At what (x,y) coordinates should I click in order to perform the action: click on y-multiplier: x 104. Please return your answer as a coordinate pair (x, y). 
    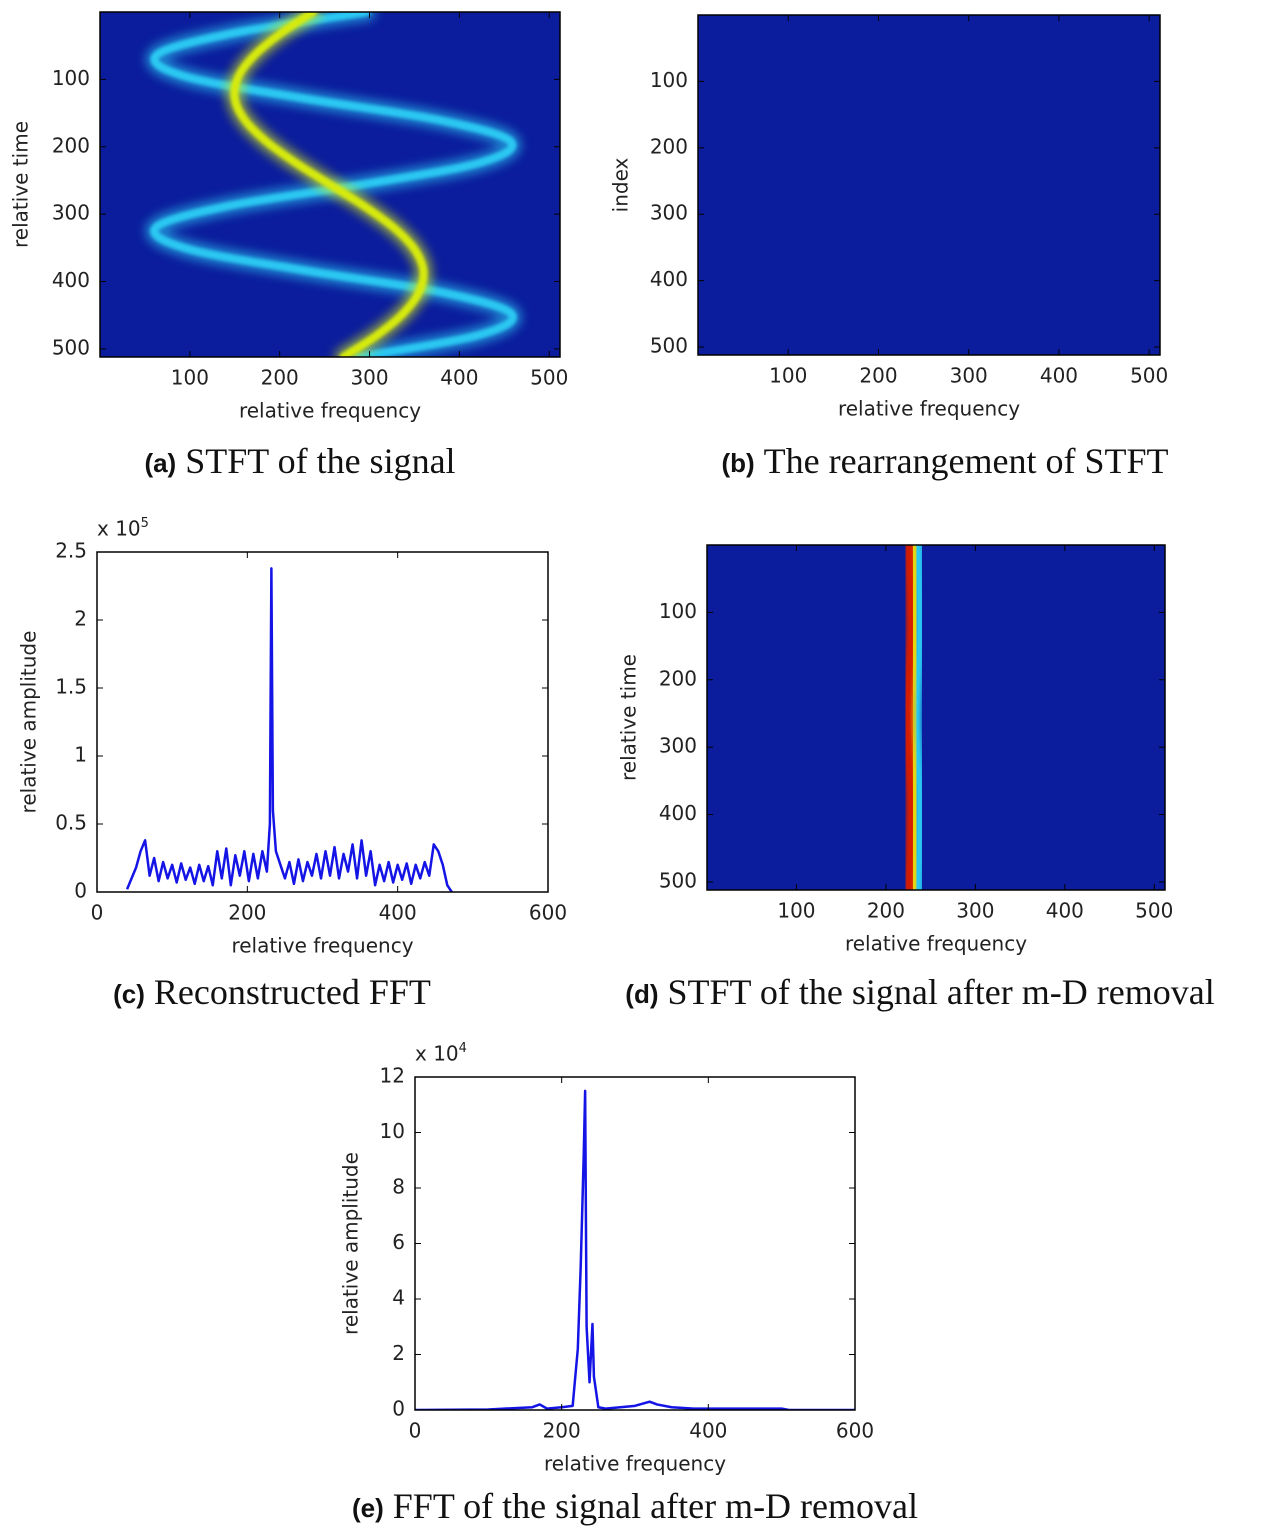
    Looking at the image, I should click on (441, 1053).